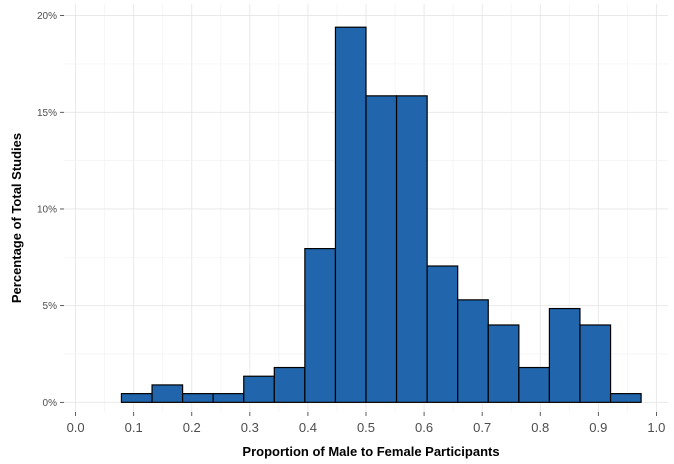 The height and width of the screenshot is (464, 674). I want to click on x-tick-label: 0.2, so click(192, 427).